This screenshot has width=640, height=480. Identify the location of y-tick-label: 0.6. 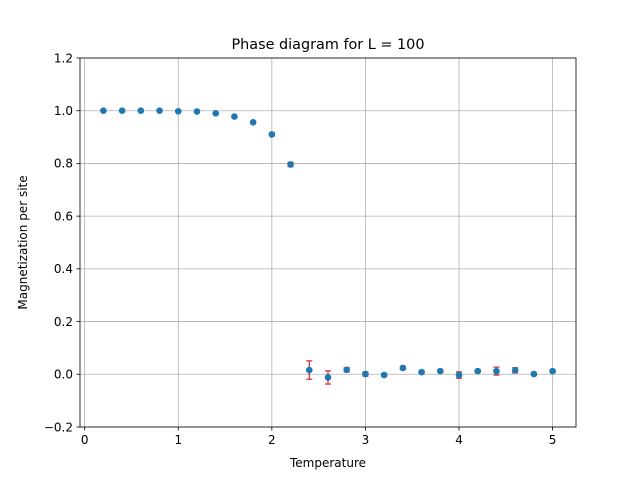
(63, 216).